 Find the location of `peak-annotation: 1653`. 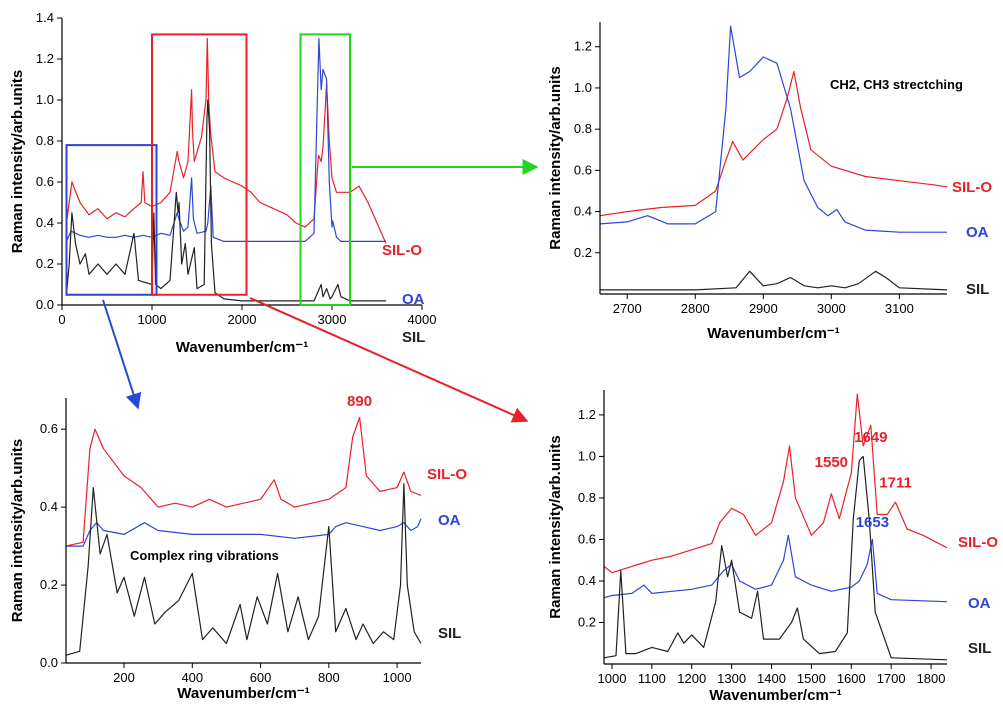

peak-annotation: 1653 is located at coordinates (872, 522).